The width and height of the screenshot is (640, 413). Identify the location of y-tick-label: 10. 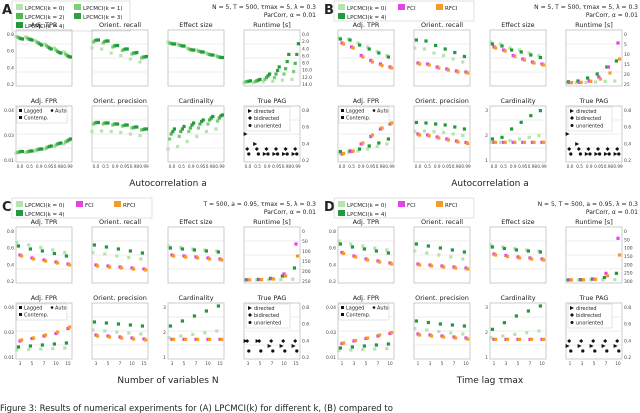
(627, 55).